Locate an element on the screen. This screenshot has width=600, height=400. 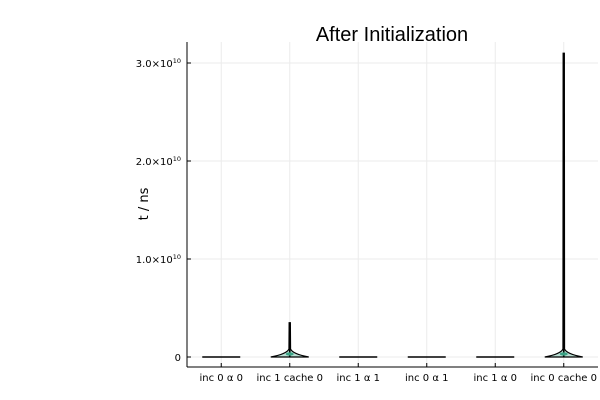
chart-title: After Initialization is located at coordinates (392, 35).